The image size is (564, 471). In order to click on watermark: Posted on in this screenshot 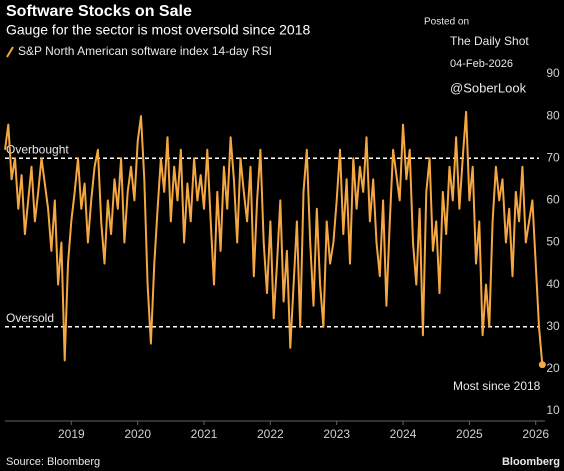, I will do `click(446, 22)`.